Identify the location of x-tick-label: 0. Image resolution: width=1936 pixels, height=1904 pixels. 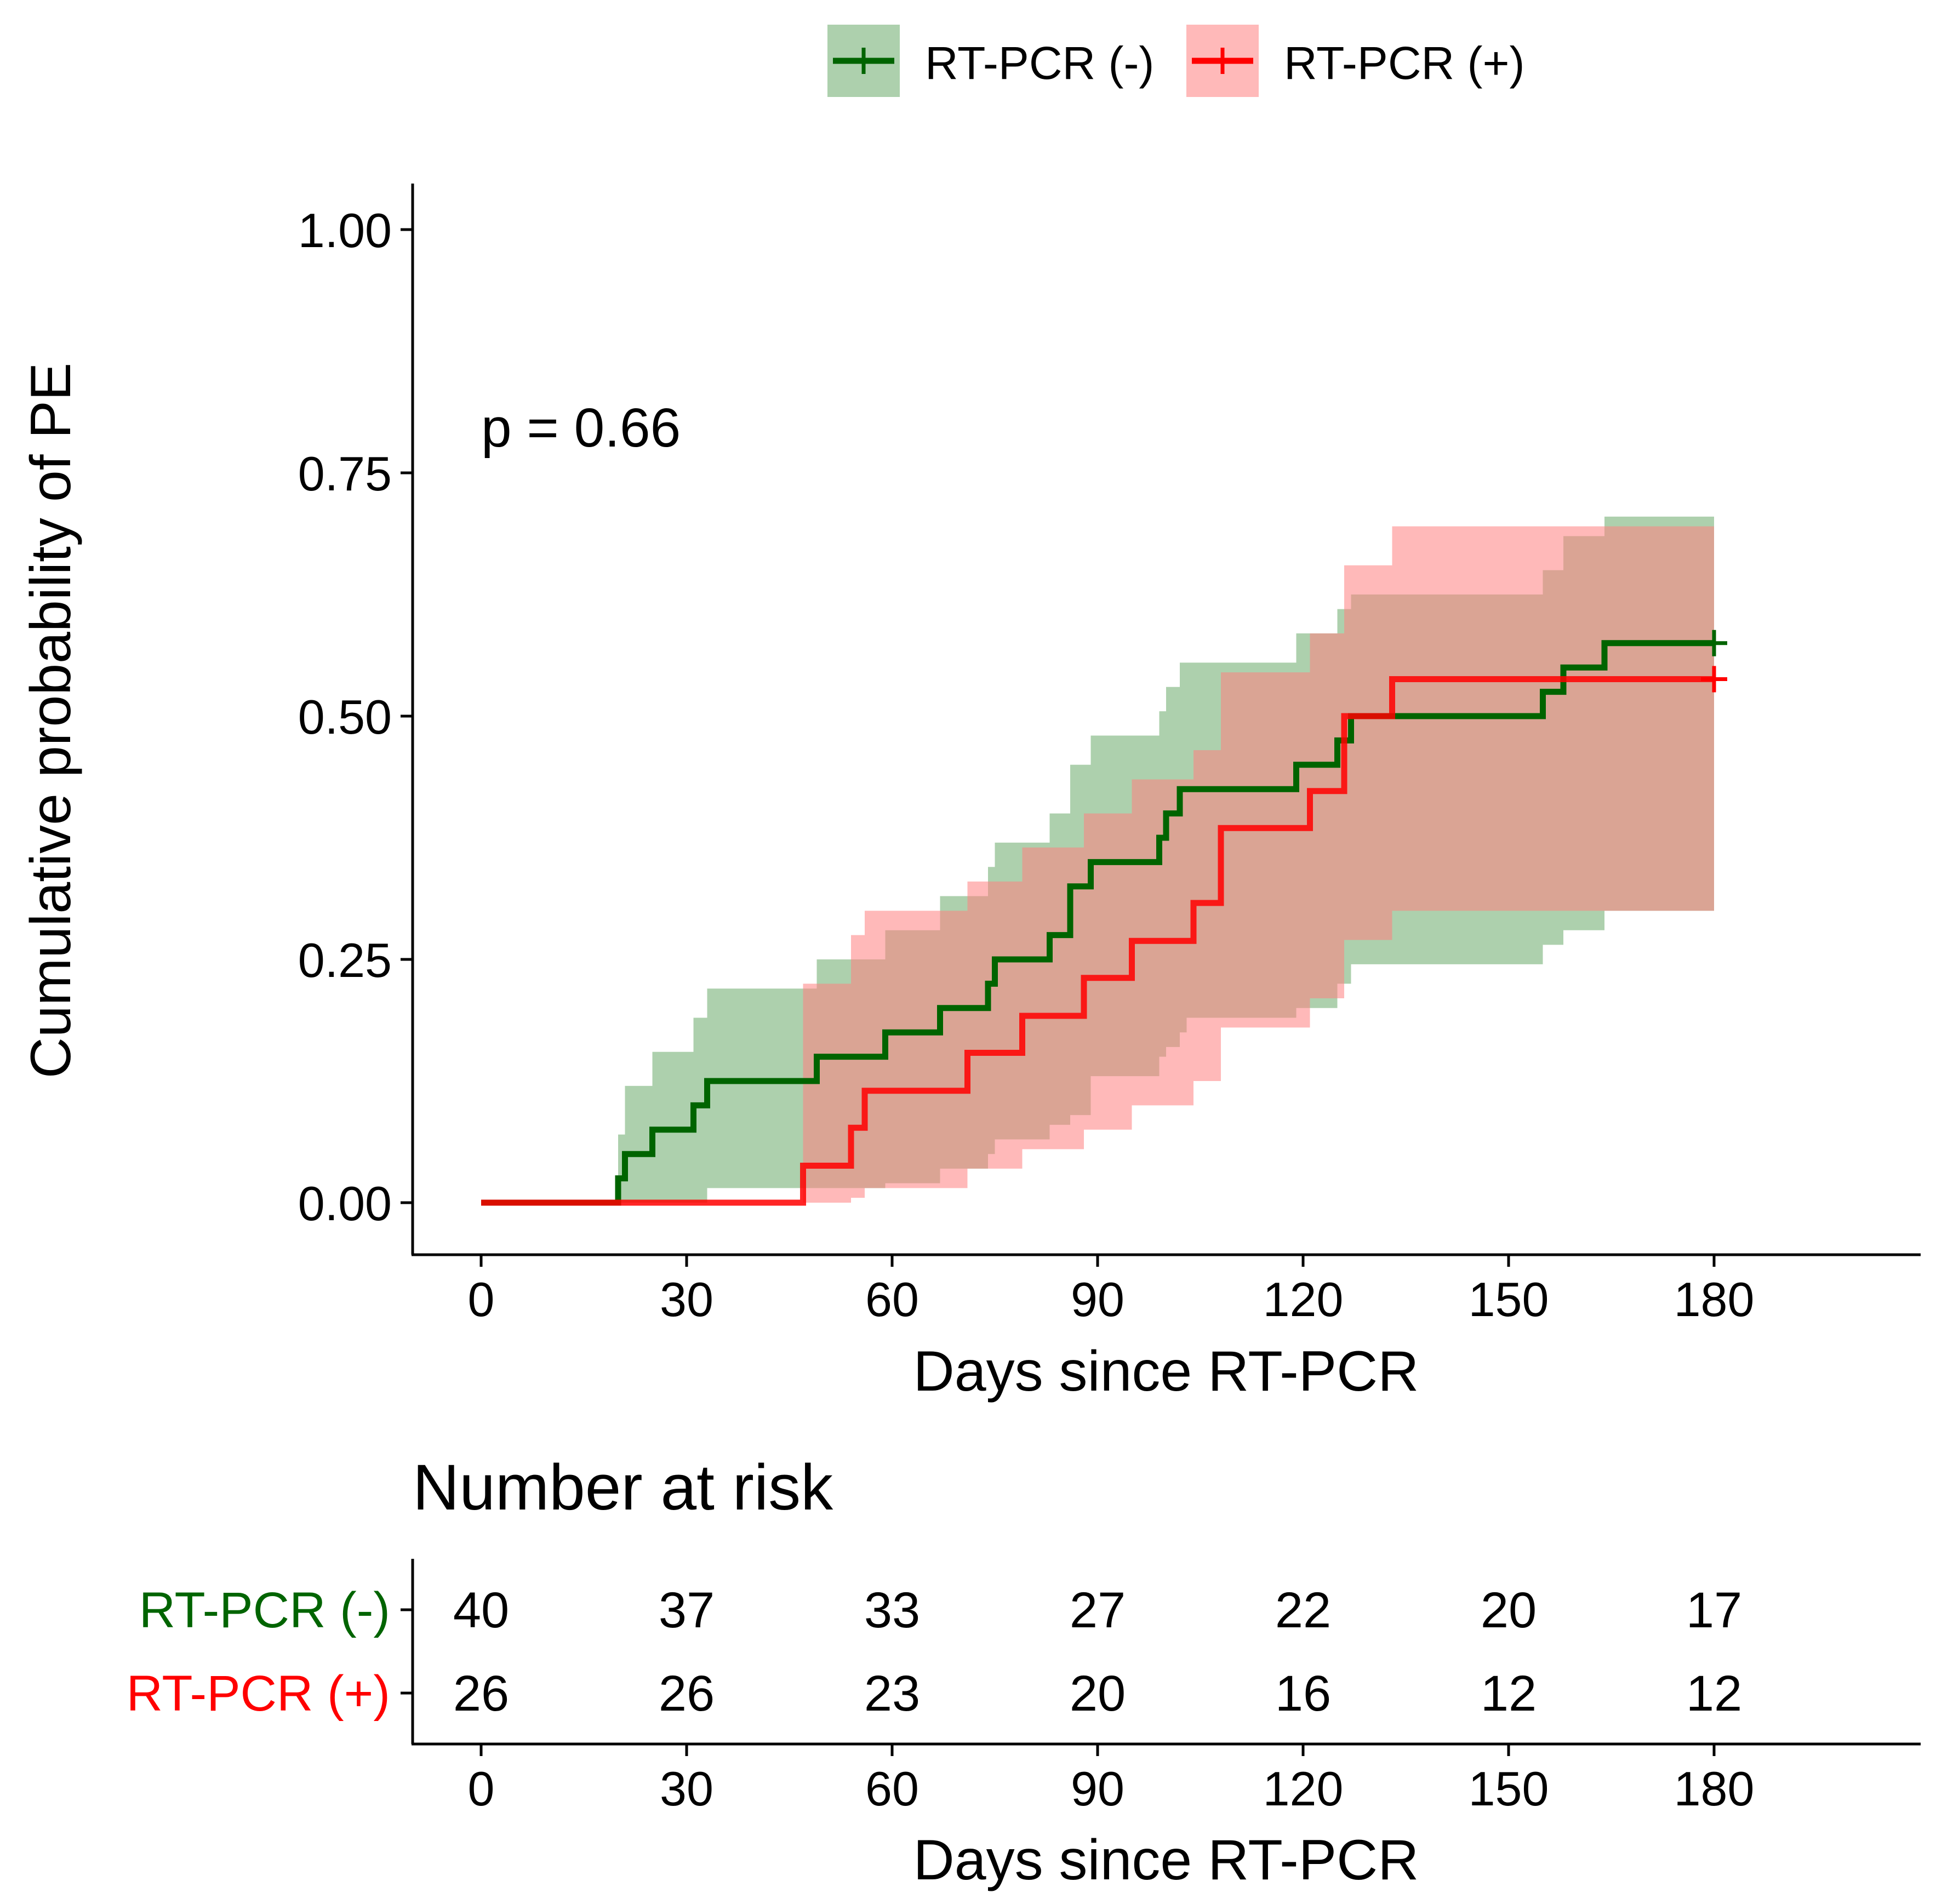
(482, 1299).